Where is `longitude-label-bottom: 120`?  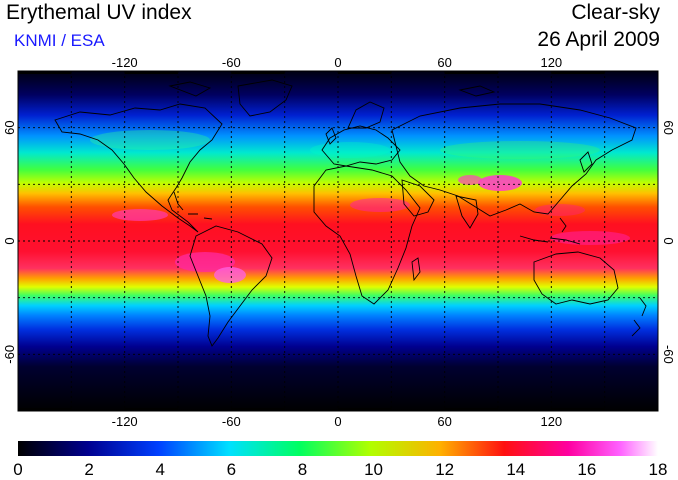 longitude-label-bottom: 120 is located at coordinates (551, 421).